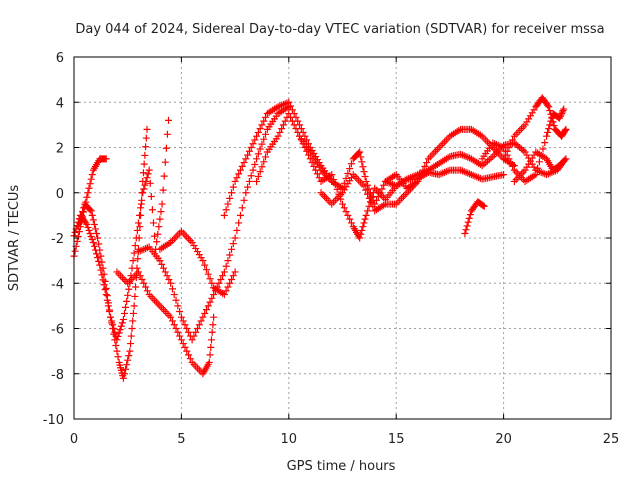 Image resolution: width=640 pixels, height=480 pixels. I want to click on series-track-f, so click(197, 263).